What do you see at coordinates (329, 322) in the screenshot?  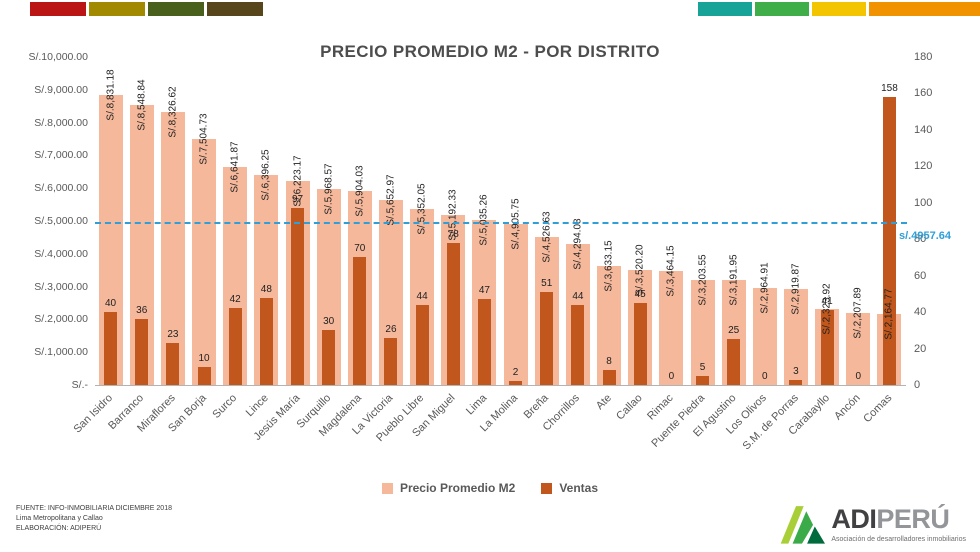 I see `ventas-value-label: 30` at bounding box center [329, 322].